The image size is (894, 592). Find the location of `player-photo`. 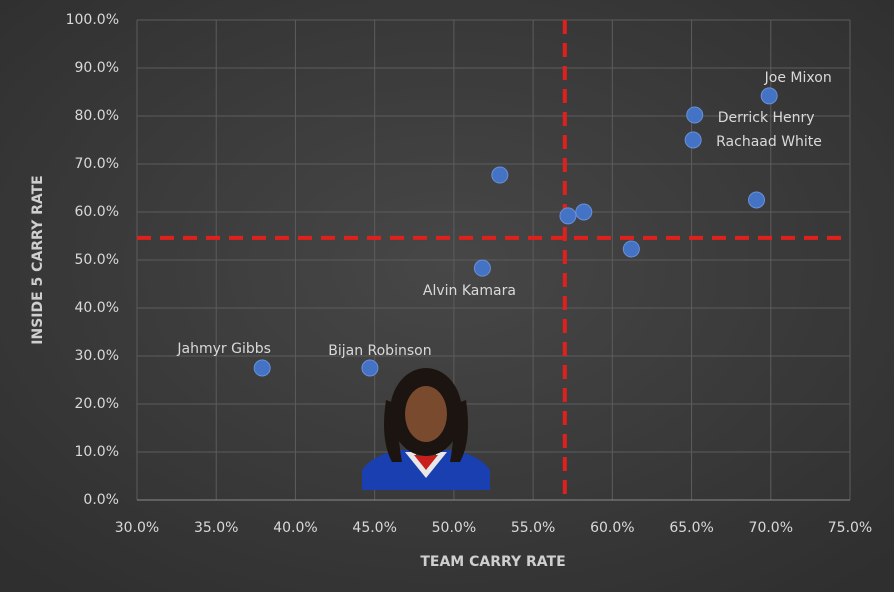

player-photo is located at coordinates (426, 429).